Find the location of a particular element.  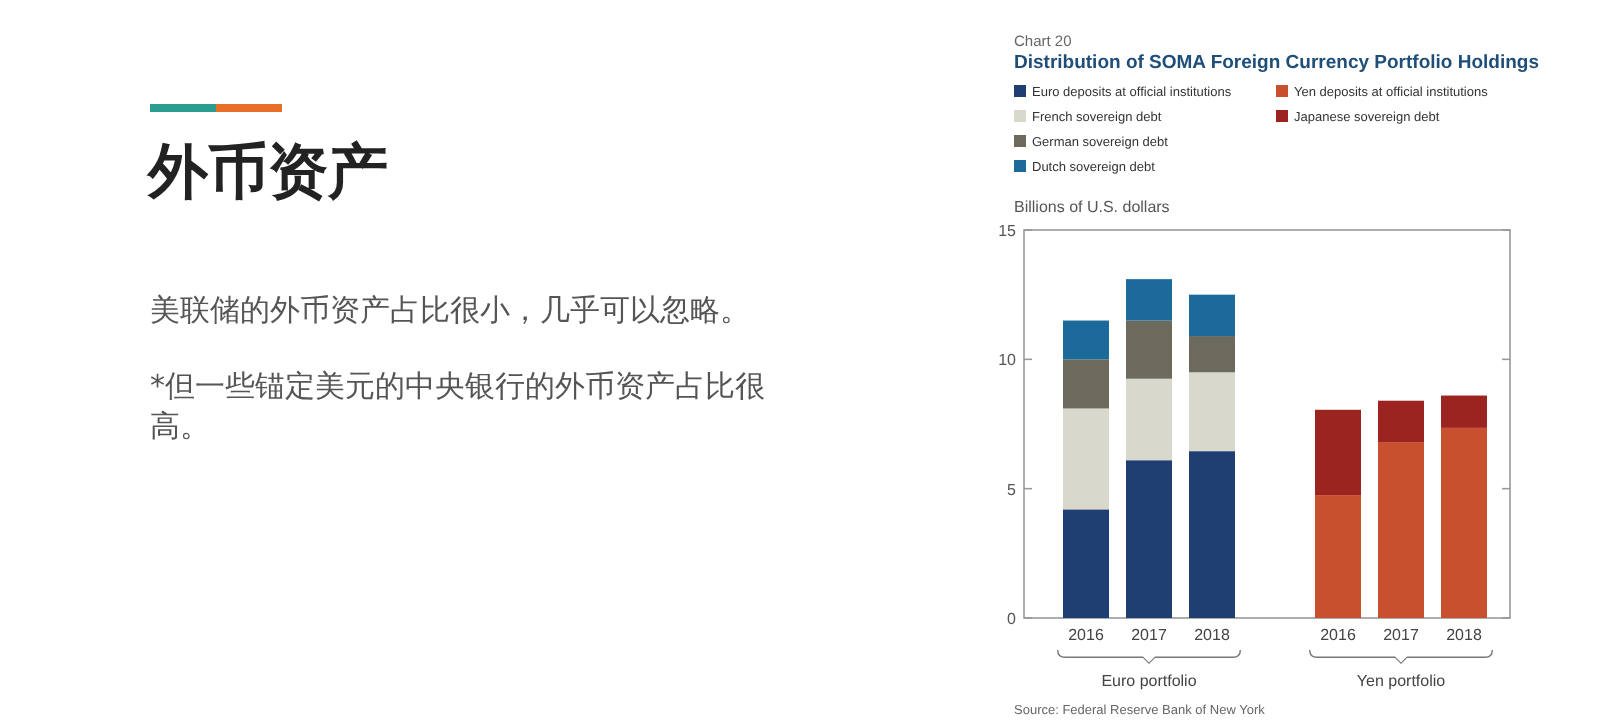

y-tick-label: 10 is located at coordinates (1008, 360).